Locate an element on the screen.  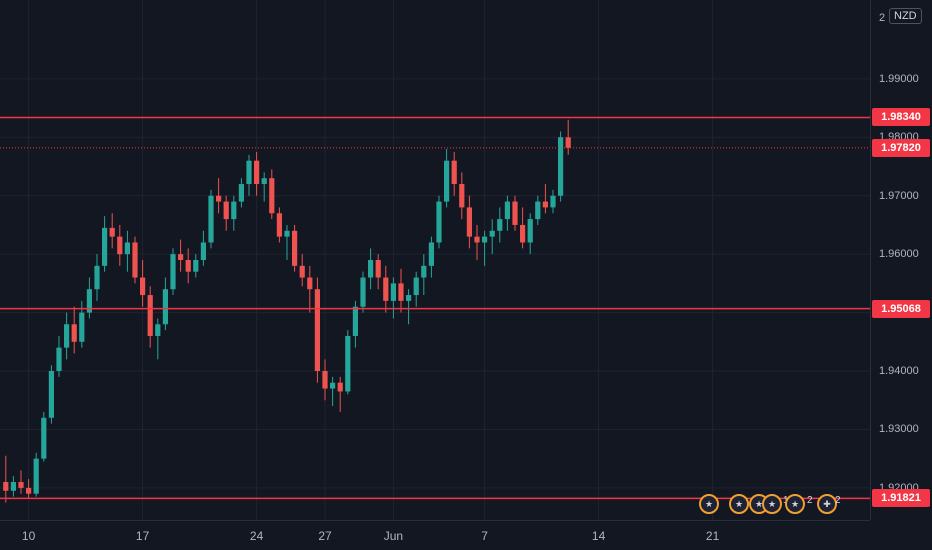
currency-badge: NZD is located at coordinates (905, 16).